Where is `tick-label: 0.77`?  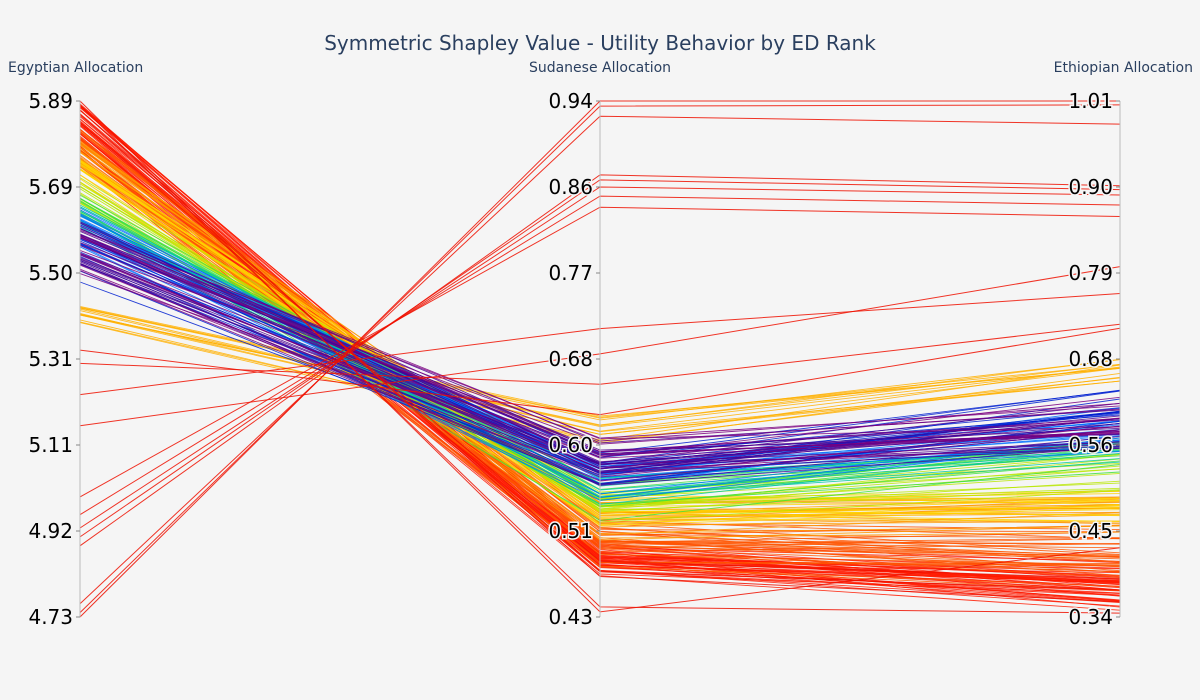
tick-label: 0.77 is located at coordinates (570, 273).